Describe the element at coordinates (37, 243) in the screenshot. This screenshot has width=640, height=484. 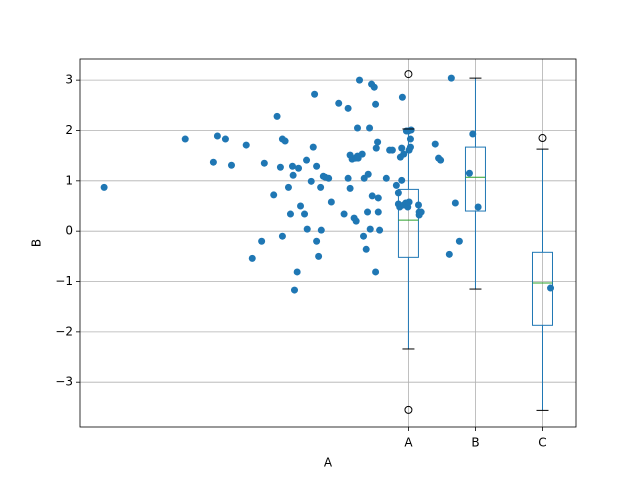
I see `y-axis-label: B` at that location.